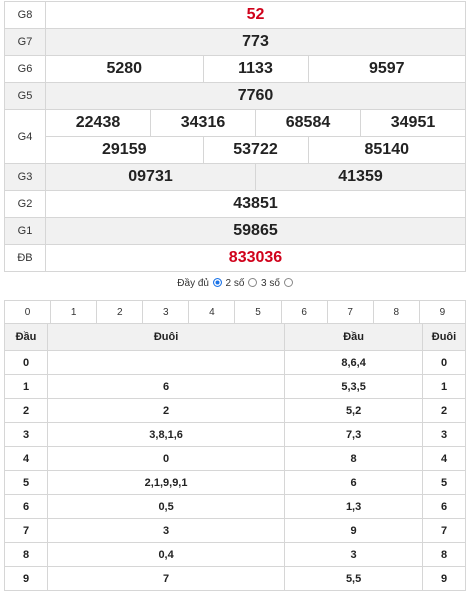  I want to click on table-row: 2 2 5,2 2, so click(235, 410).